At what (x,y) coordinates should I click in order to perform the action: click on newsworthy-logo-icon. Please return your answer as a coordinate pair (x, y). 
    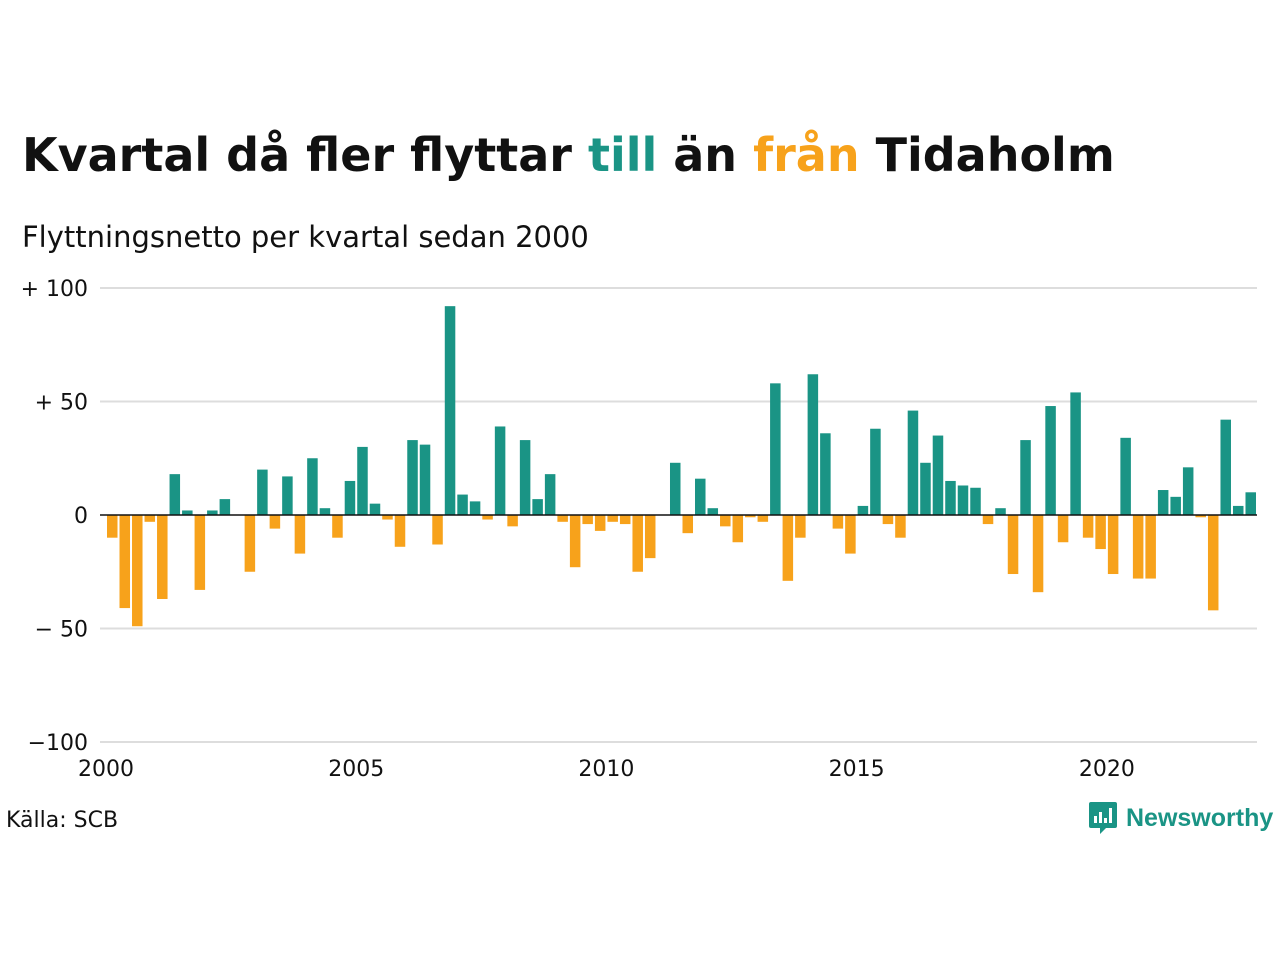
    Looking at the image, I should click on (1103, 818).